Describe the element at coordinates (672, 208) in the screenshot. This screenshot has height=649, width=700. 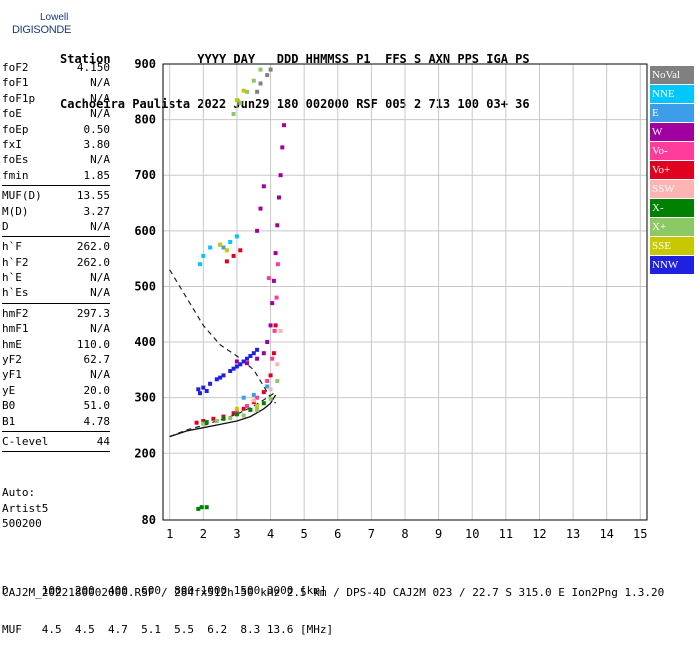
I see `legend-item: X-` at that location.